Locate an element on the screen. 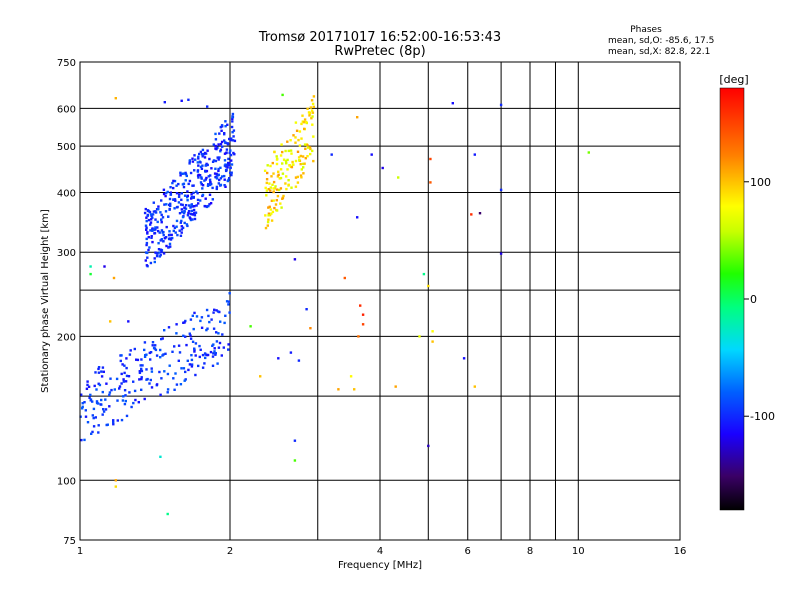 The image size is (800, 600). y-tick-label: 300 is located at coordinates (66, 253).